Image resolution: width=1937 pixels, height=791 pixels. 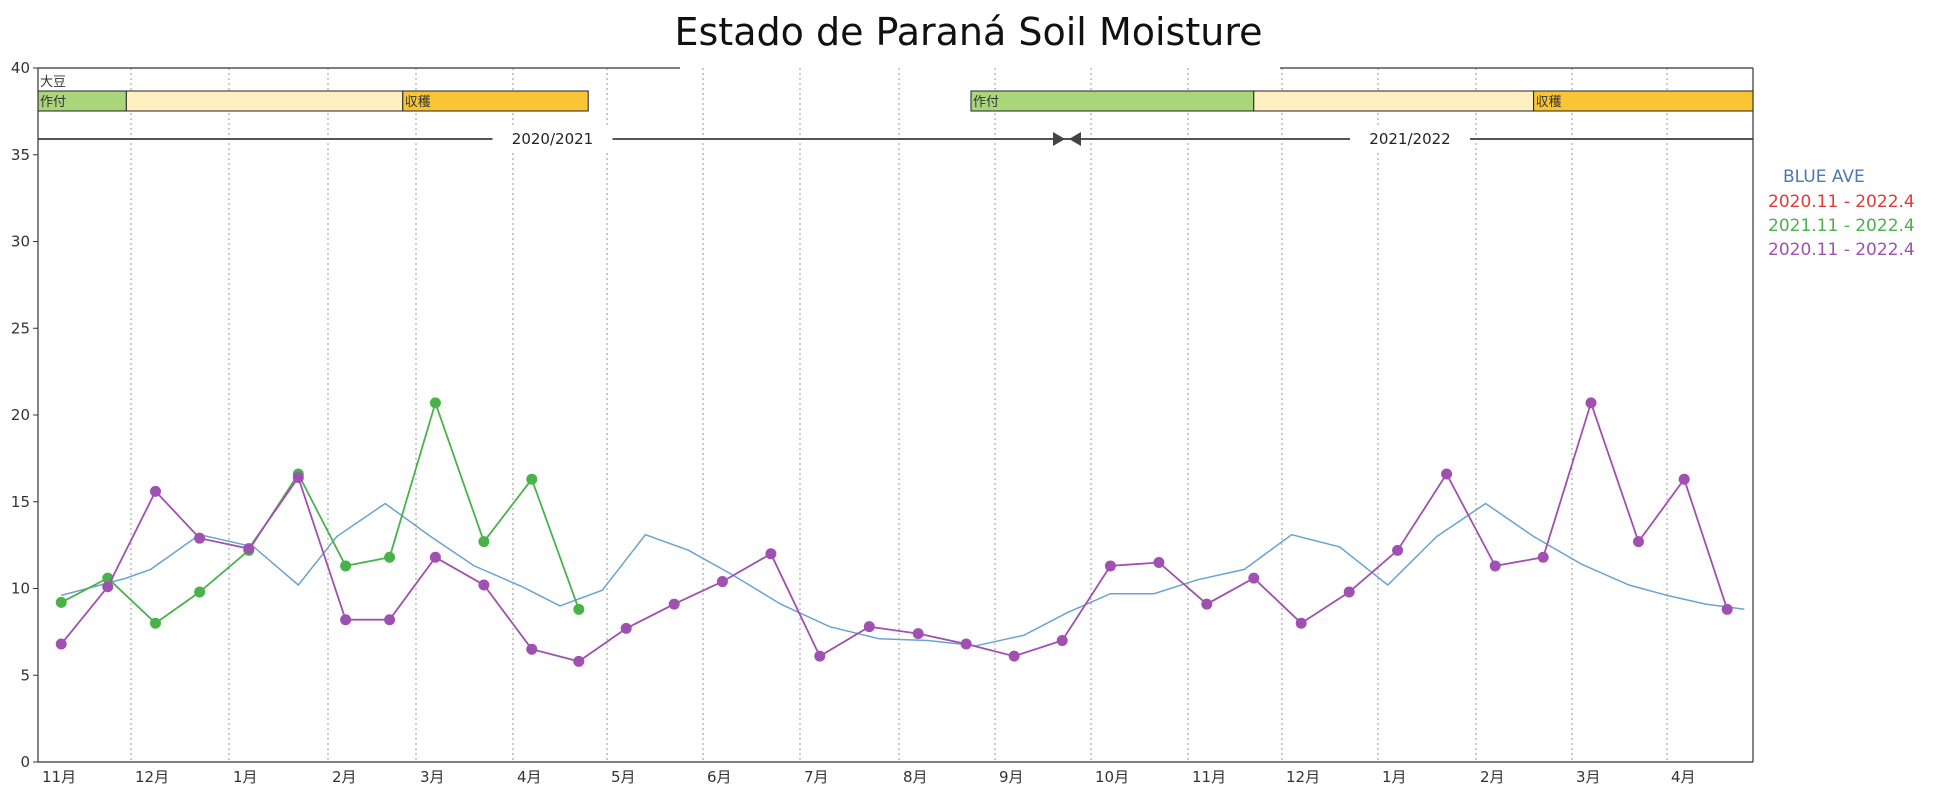 What do you see at coordinates (1075, 139) in the screenshot?
I see `season-arrowhead-right` at bounding box center [1075, 139].